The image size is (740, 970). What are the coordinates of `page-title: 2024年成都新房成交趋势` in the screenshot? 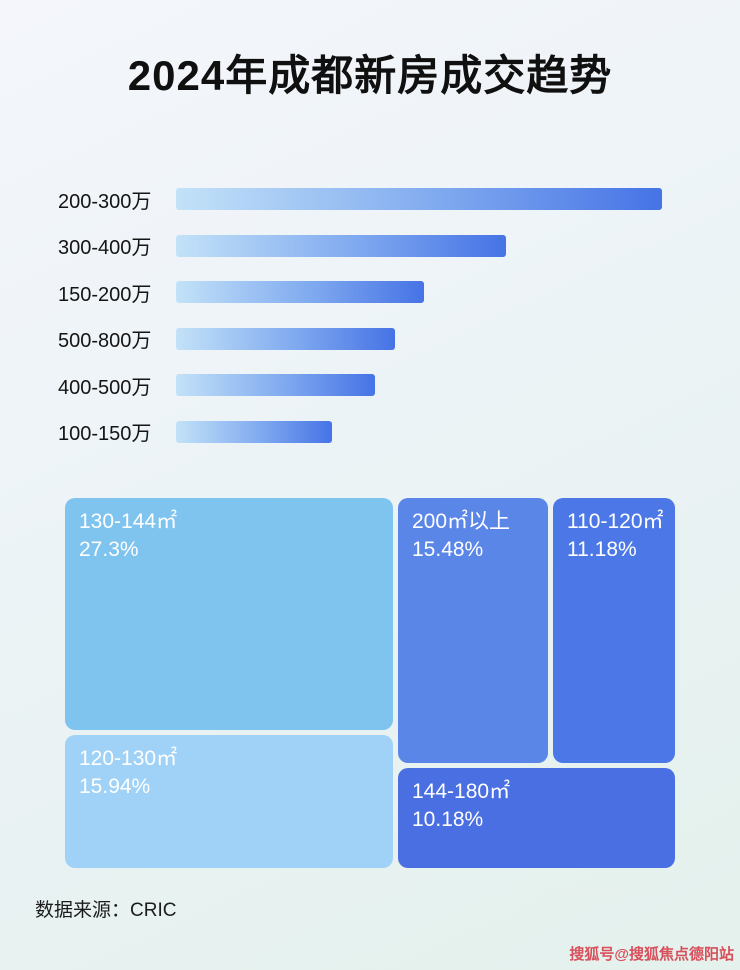 It's located at (370, 75).